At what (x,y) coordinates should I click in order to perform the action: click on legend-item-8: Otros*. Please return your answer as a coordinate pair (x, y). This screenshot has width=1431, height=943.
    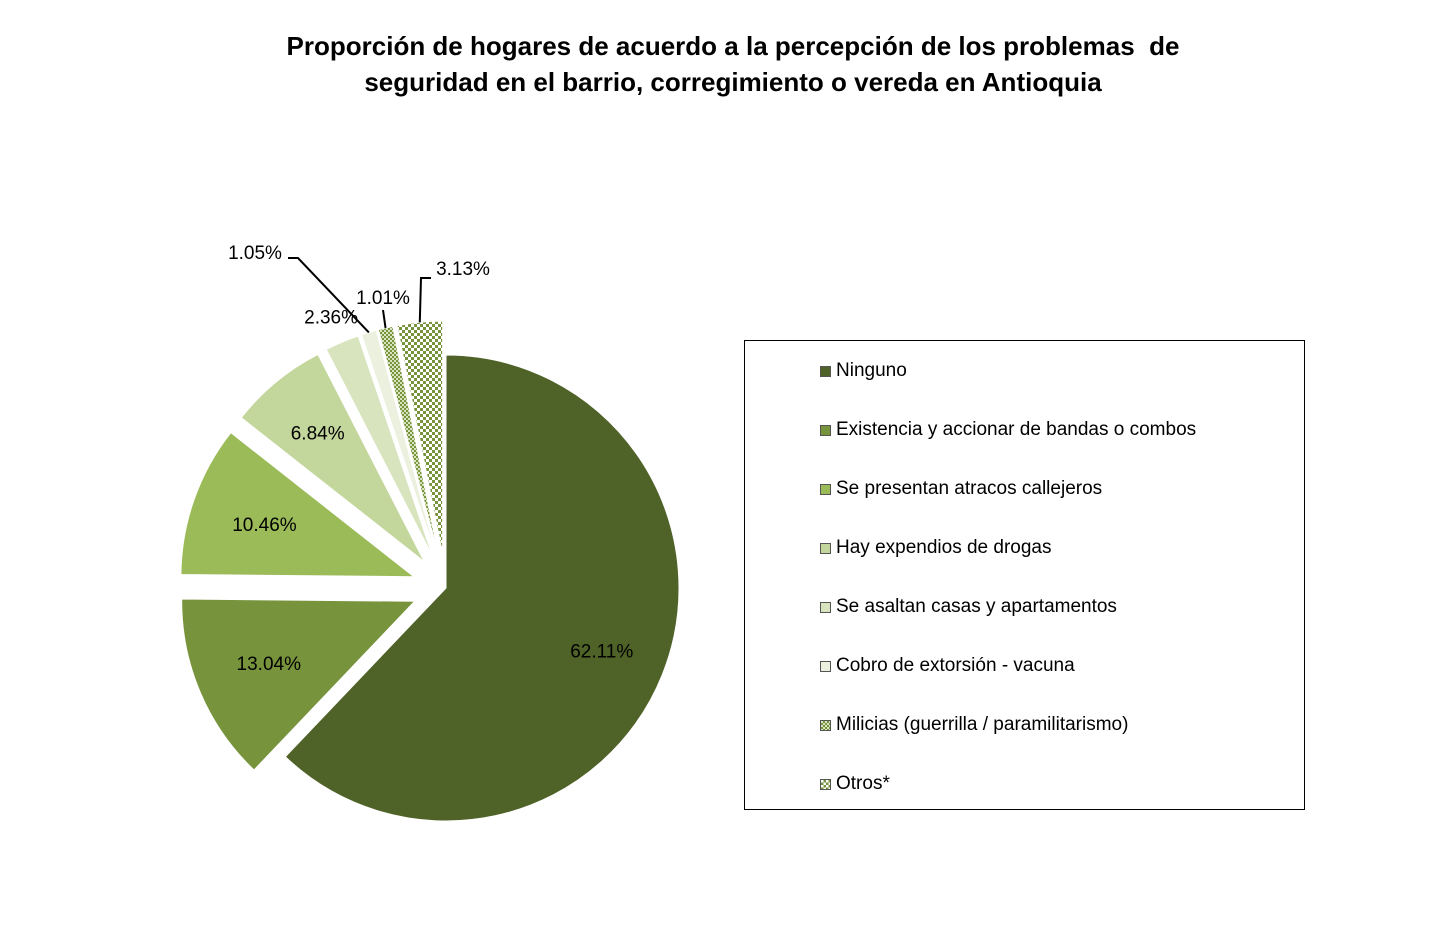
    Looking at the image, I should click on (855, 784).